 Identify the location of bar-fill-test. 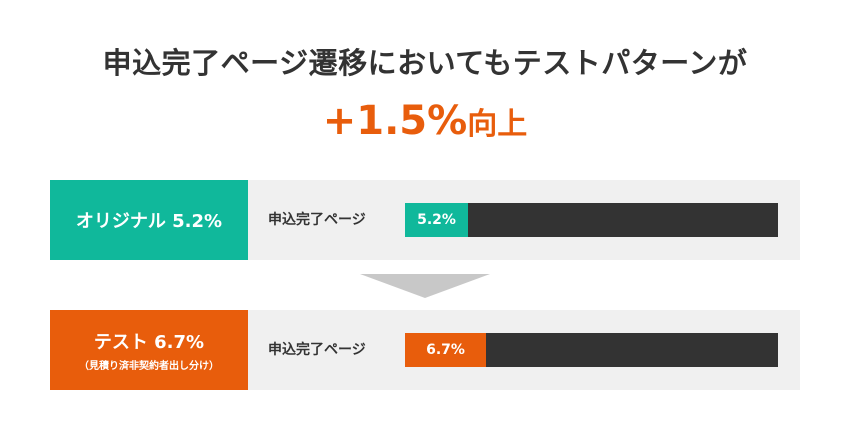
(445, 350).